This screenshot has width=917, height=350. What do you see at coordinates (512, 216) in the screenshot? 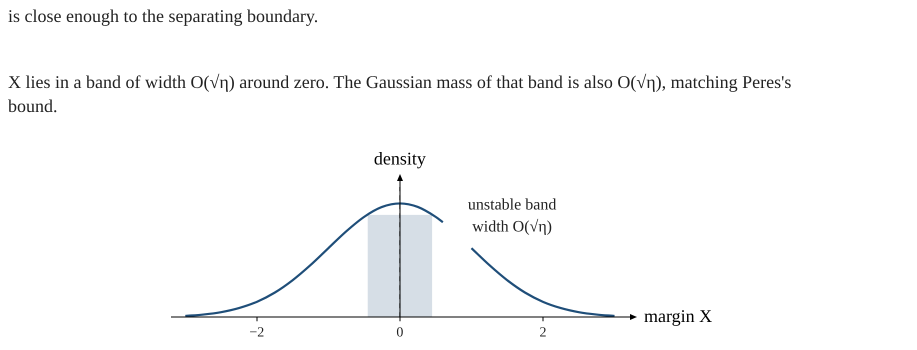
I see `band-label: unstable band width O(√η)` at bounding box center [512, 216].